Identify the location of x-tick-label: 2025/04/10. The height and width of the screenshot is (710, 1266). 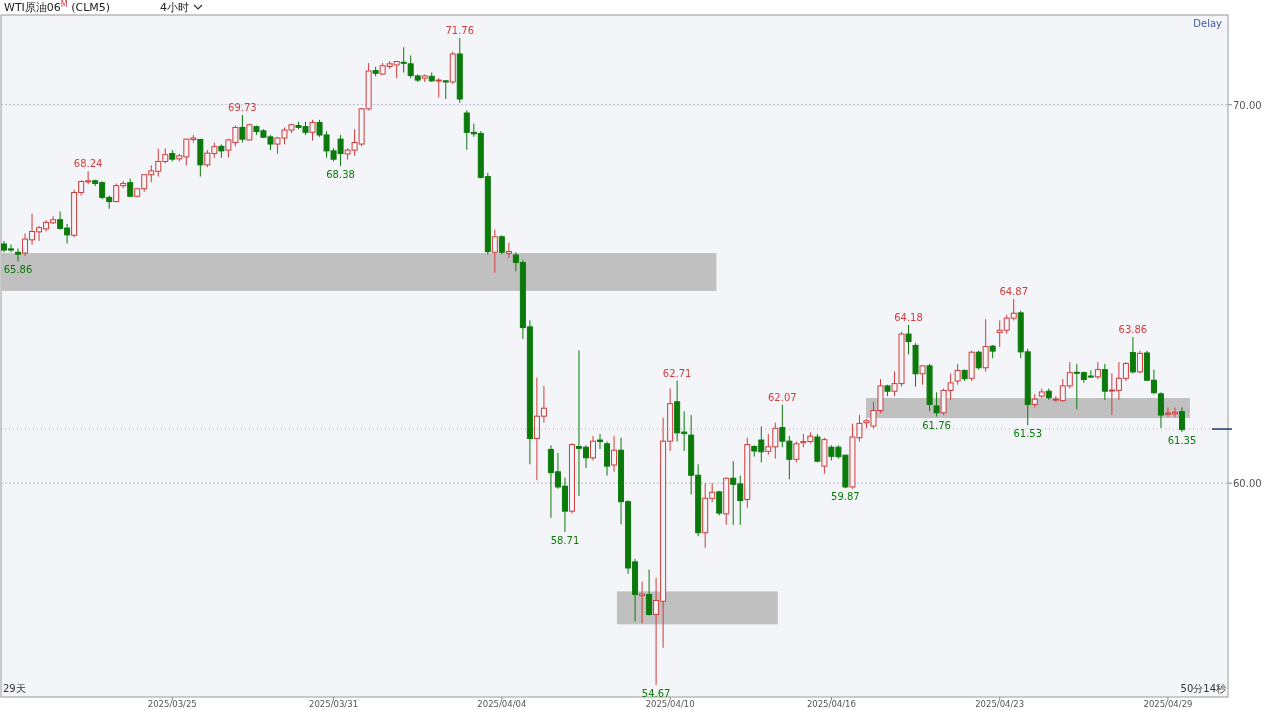
(670, 704).